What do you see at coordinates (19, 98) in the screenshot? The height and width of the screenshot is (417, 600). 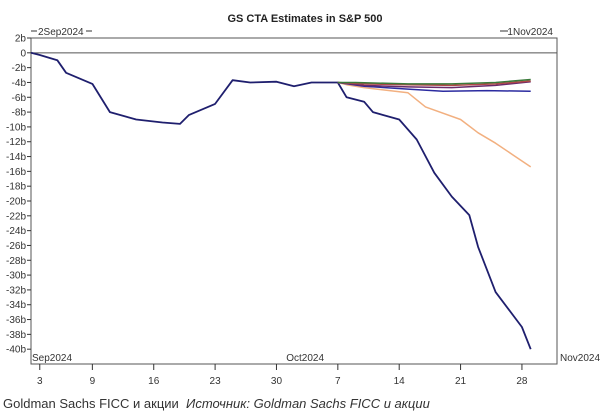 I see `y-tick-label: -6b` at bounding box center [19, 98].